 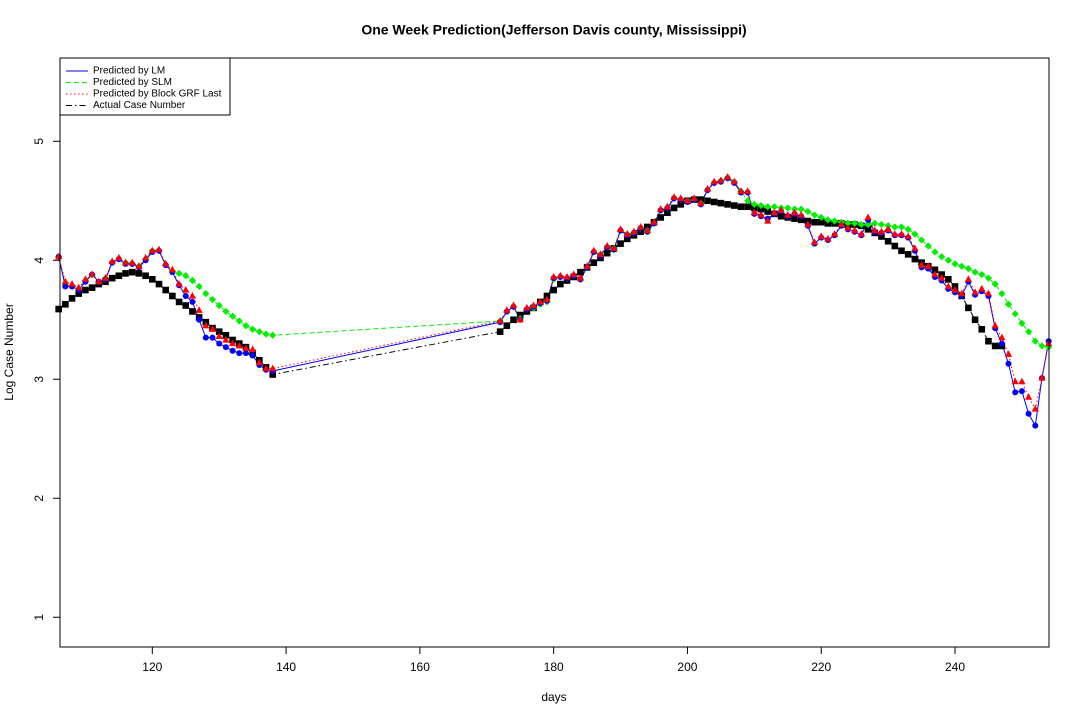 I want to click on x-tick-label: 240, so click(x=955, y=667).